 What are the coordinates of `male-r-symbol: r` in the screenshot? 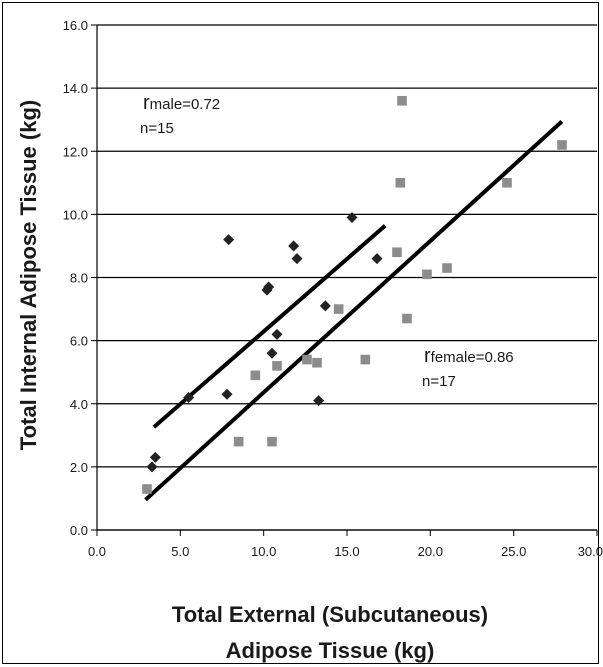 It's located at (146, 103).